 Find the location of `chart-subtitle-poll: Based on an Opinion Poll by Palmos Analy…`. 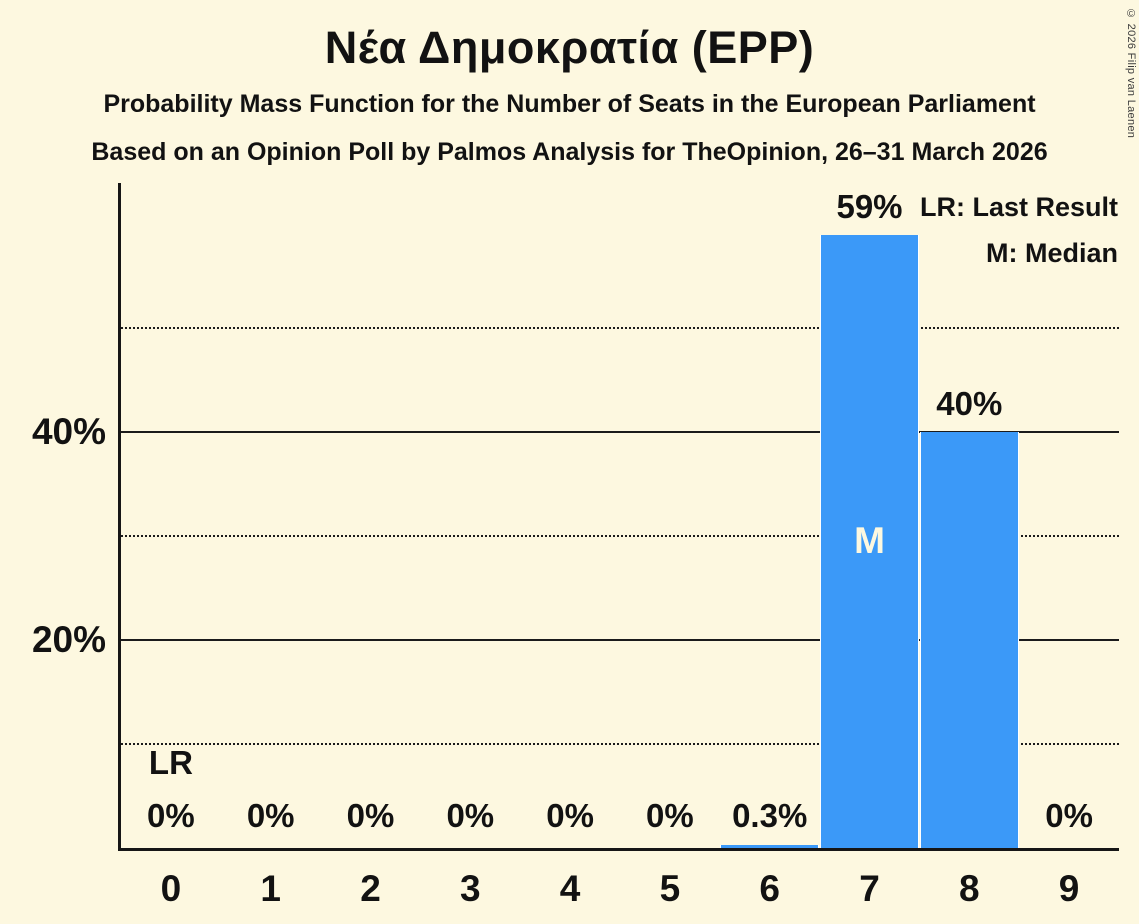

chart-subtitle-poll: Based on an Opinion Poll by Palmos Analy… is located at coordinates (569, 152).